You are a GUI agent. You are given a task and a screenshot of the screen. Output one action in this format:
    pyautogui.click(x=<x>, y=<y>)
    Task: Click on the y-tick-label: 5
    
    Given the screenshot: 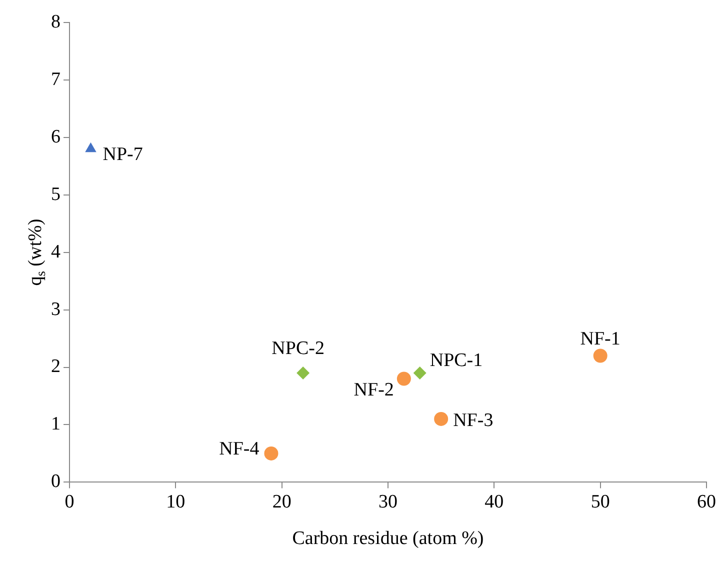 What is the action you would take?
    pyautogui.click(x=55, y=194)
    